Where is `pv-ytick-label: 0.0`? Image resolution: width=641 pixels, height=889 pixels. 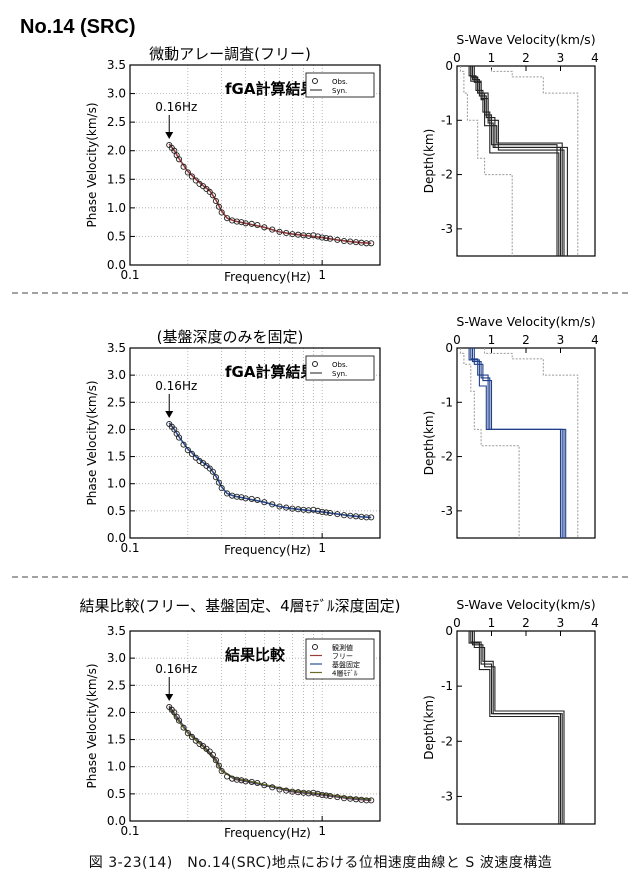
pv-ytick-label: 0.0 is located at coordinates (116, 265).